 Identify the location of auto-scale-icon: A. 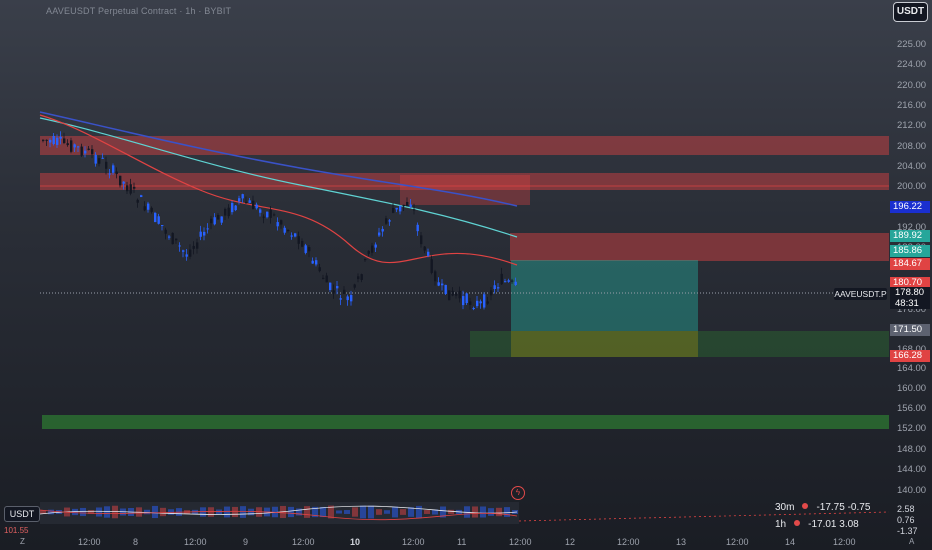
(912, 541).